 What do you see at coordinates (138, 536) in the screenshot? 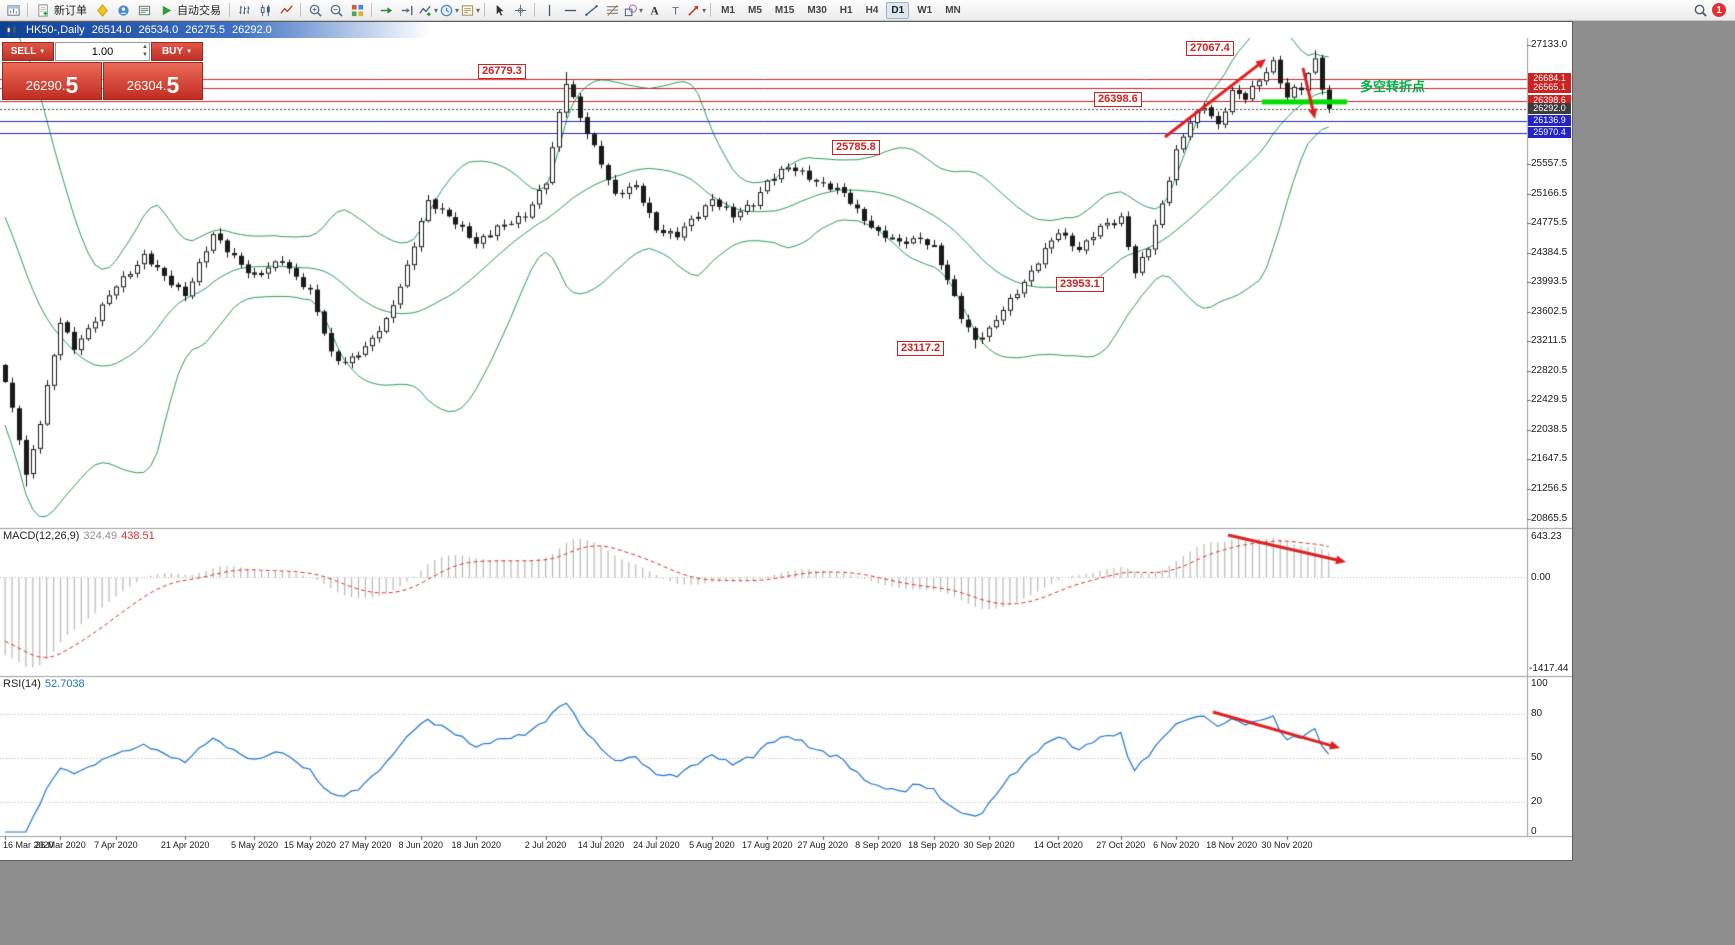
I see `macd-signal-value: 438.51` at bounding box center [138, 536].